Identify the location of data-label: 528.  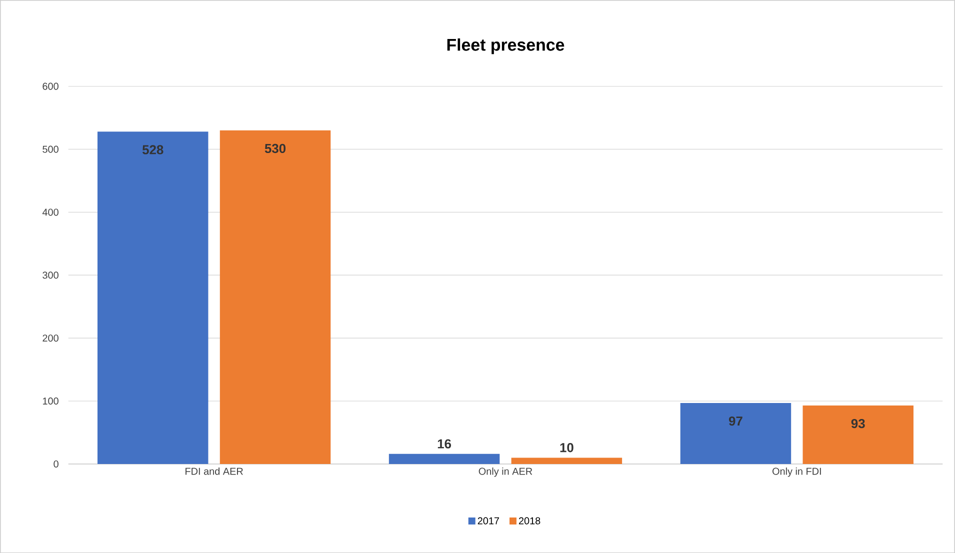
(153, 149).